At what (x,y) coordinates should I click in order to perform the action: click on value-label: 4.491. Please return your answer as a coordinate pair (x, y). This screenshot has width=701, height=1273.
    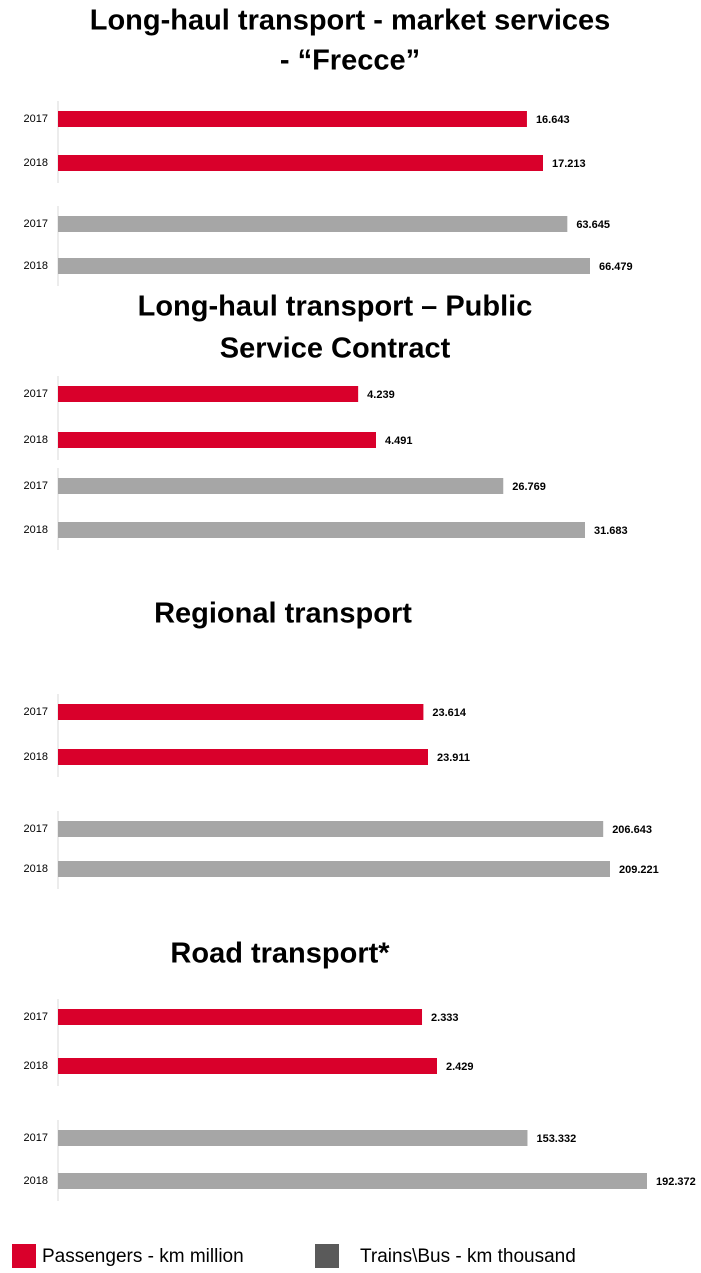
    Looking at the image, I should click on (399, 441).